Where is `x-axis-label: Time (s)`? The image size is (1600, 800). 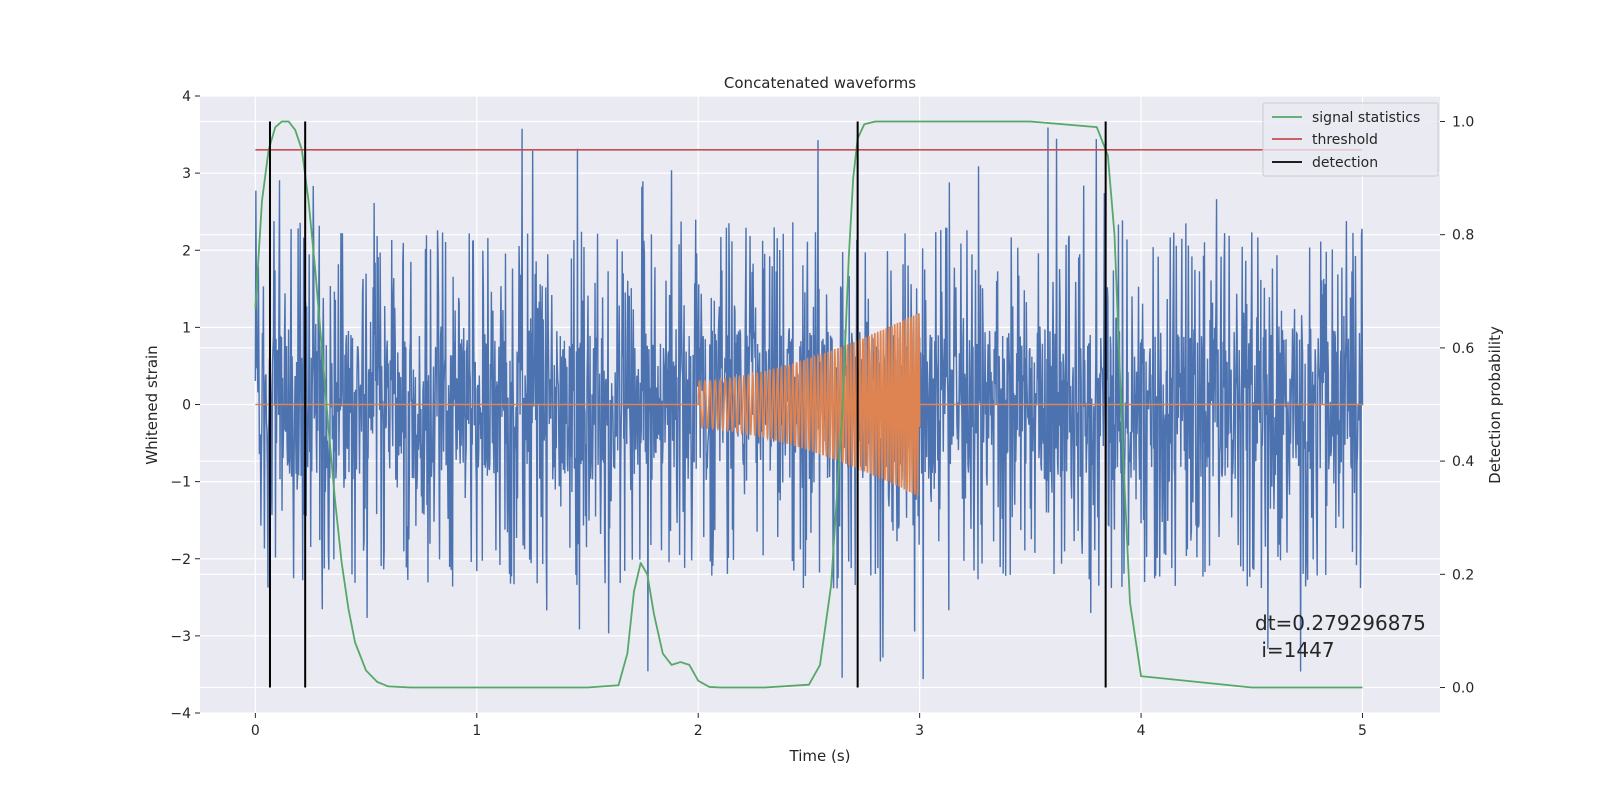 x-axis-label: Time (s) is located at coordinates (820, 756).